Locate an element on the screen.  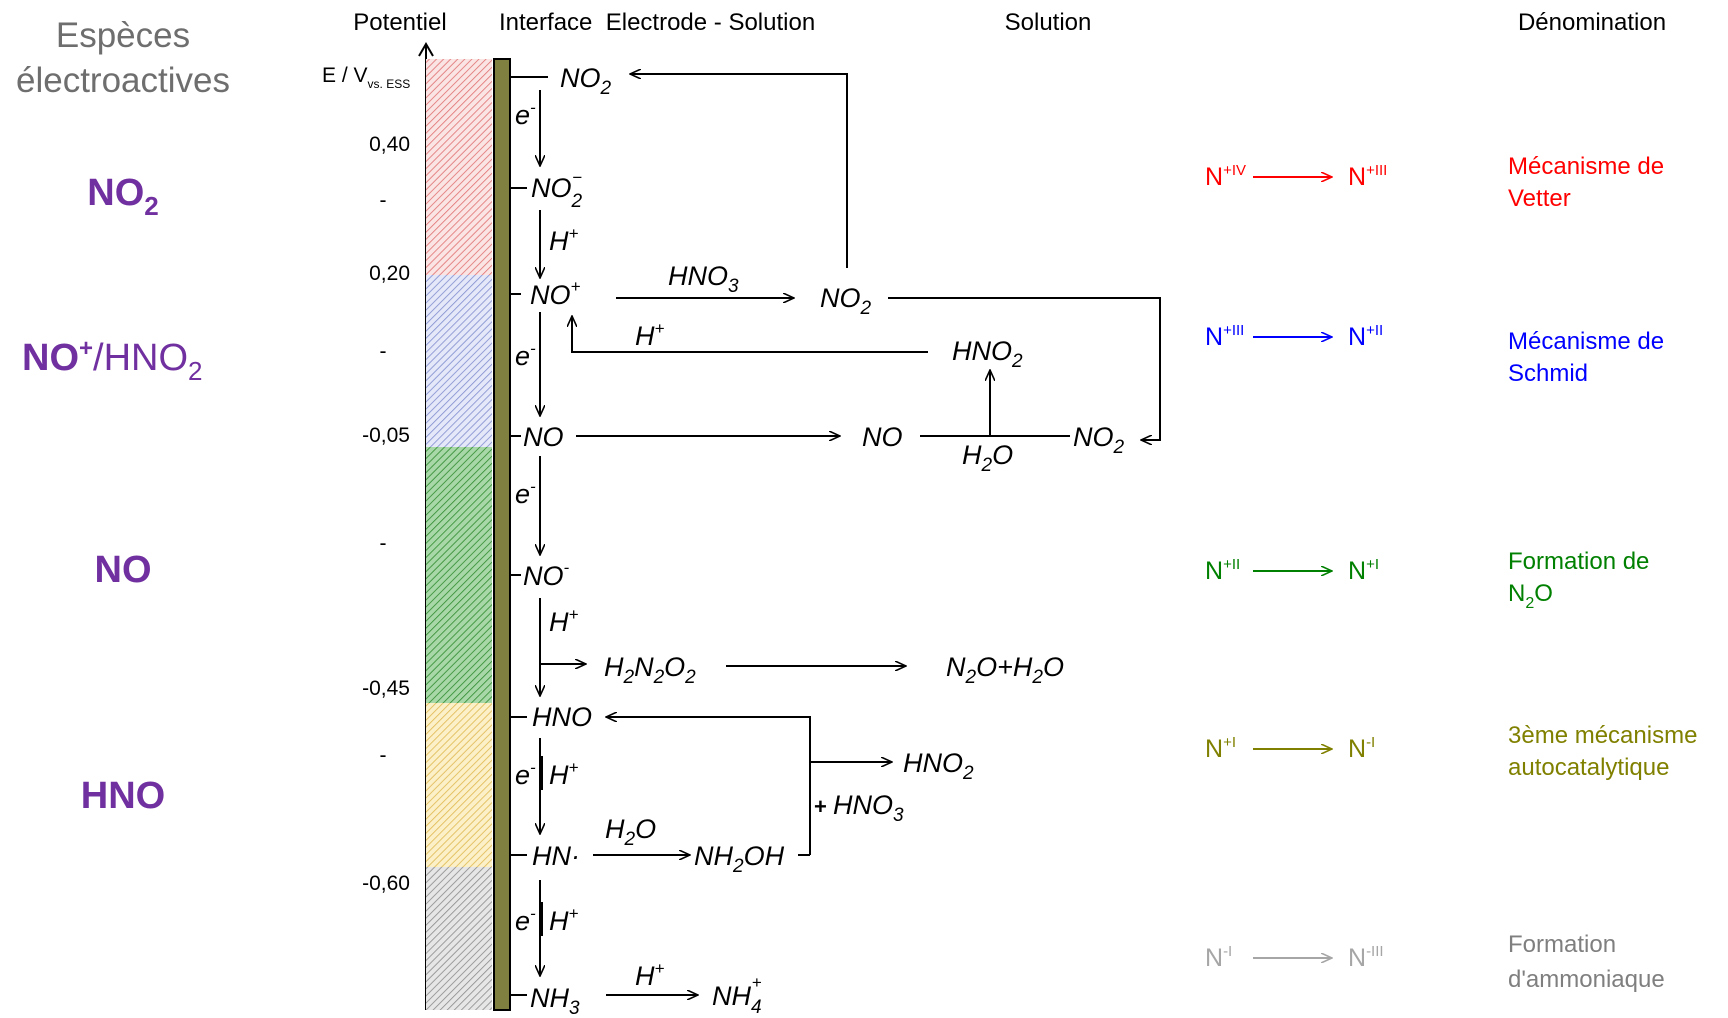
band-blue is located at coordinates (459, 361).